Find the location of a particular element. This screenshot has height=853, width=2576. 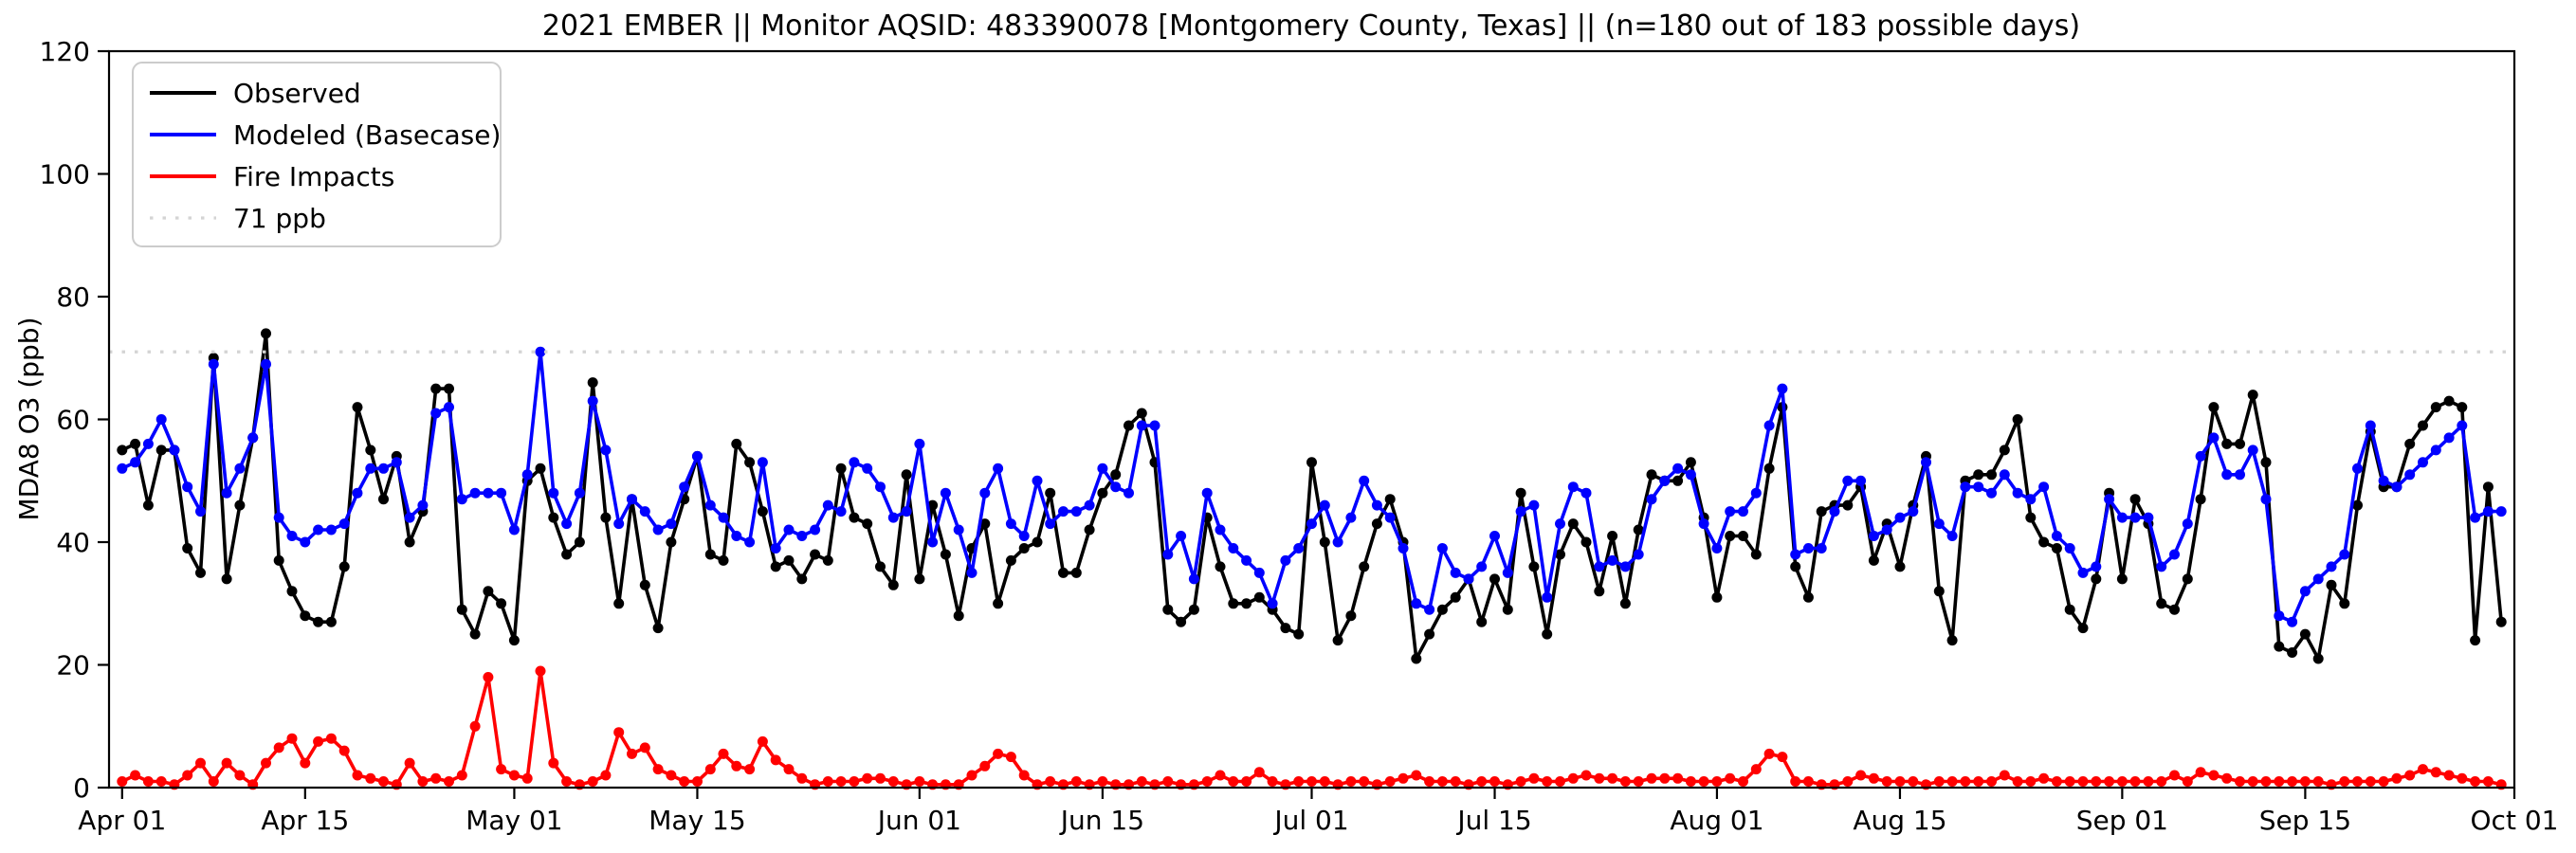

y-tick-label: 60 is located at coordinates (73, 420).